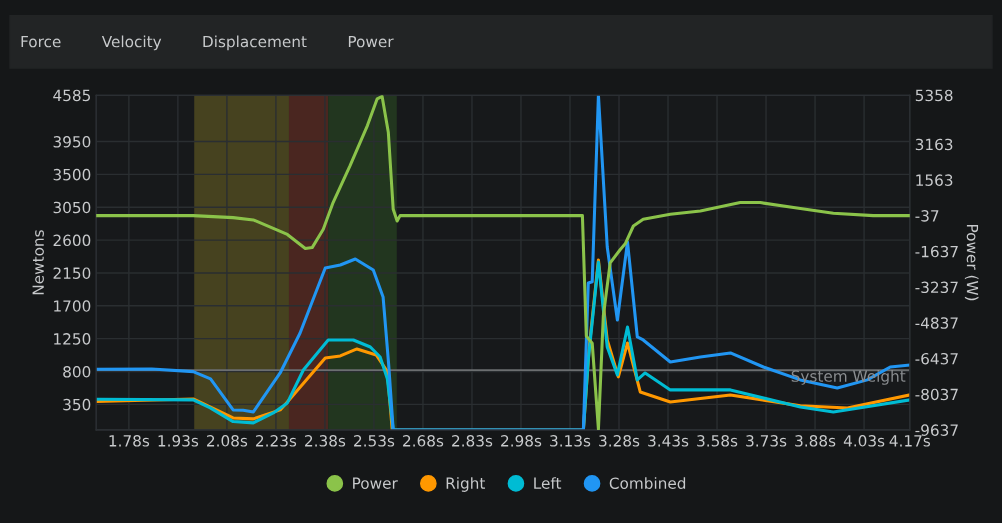 This screenshot has width=1002, height=523. Describe the element at coordinates (936, 358) in the screenshot. I see `y2-tick-label: -6437` at that location.